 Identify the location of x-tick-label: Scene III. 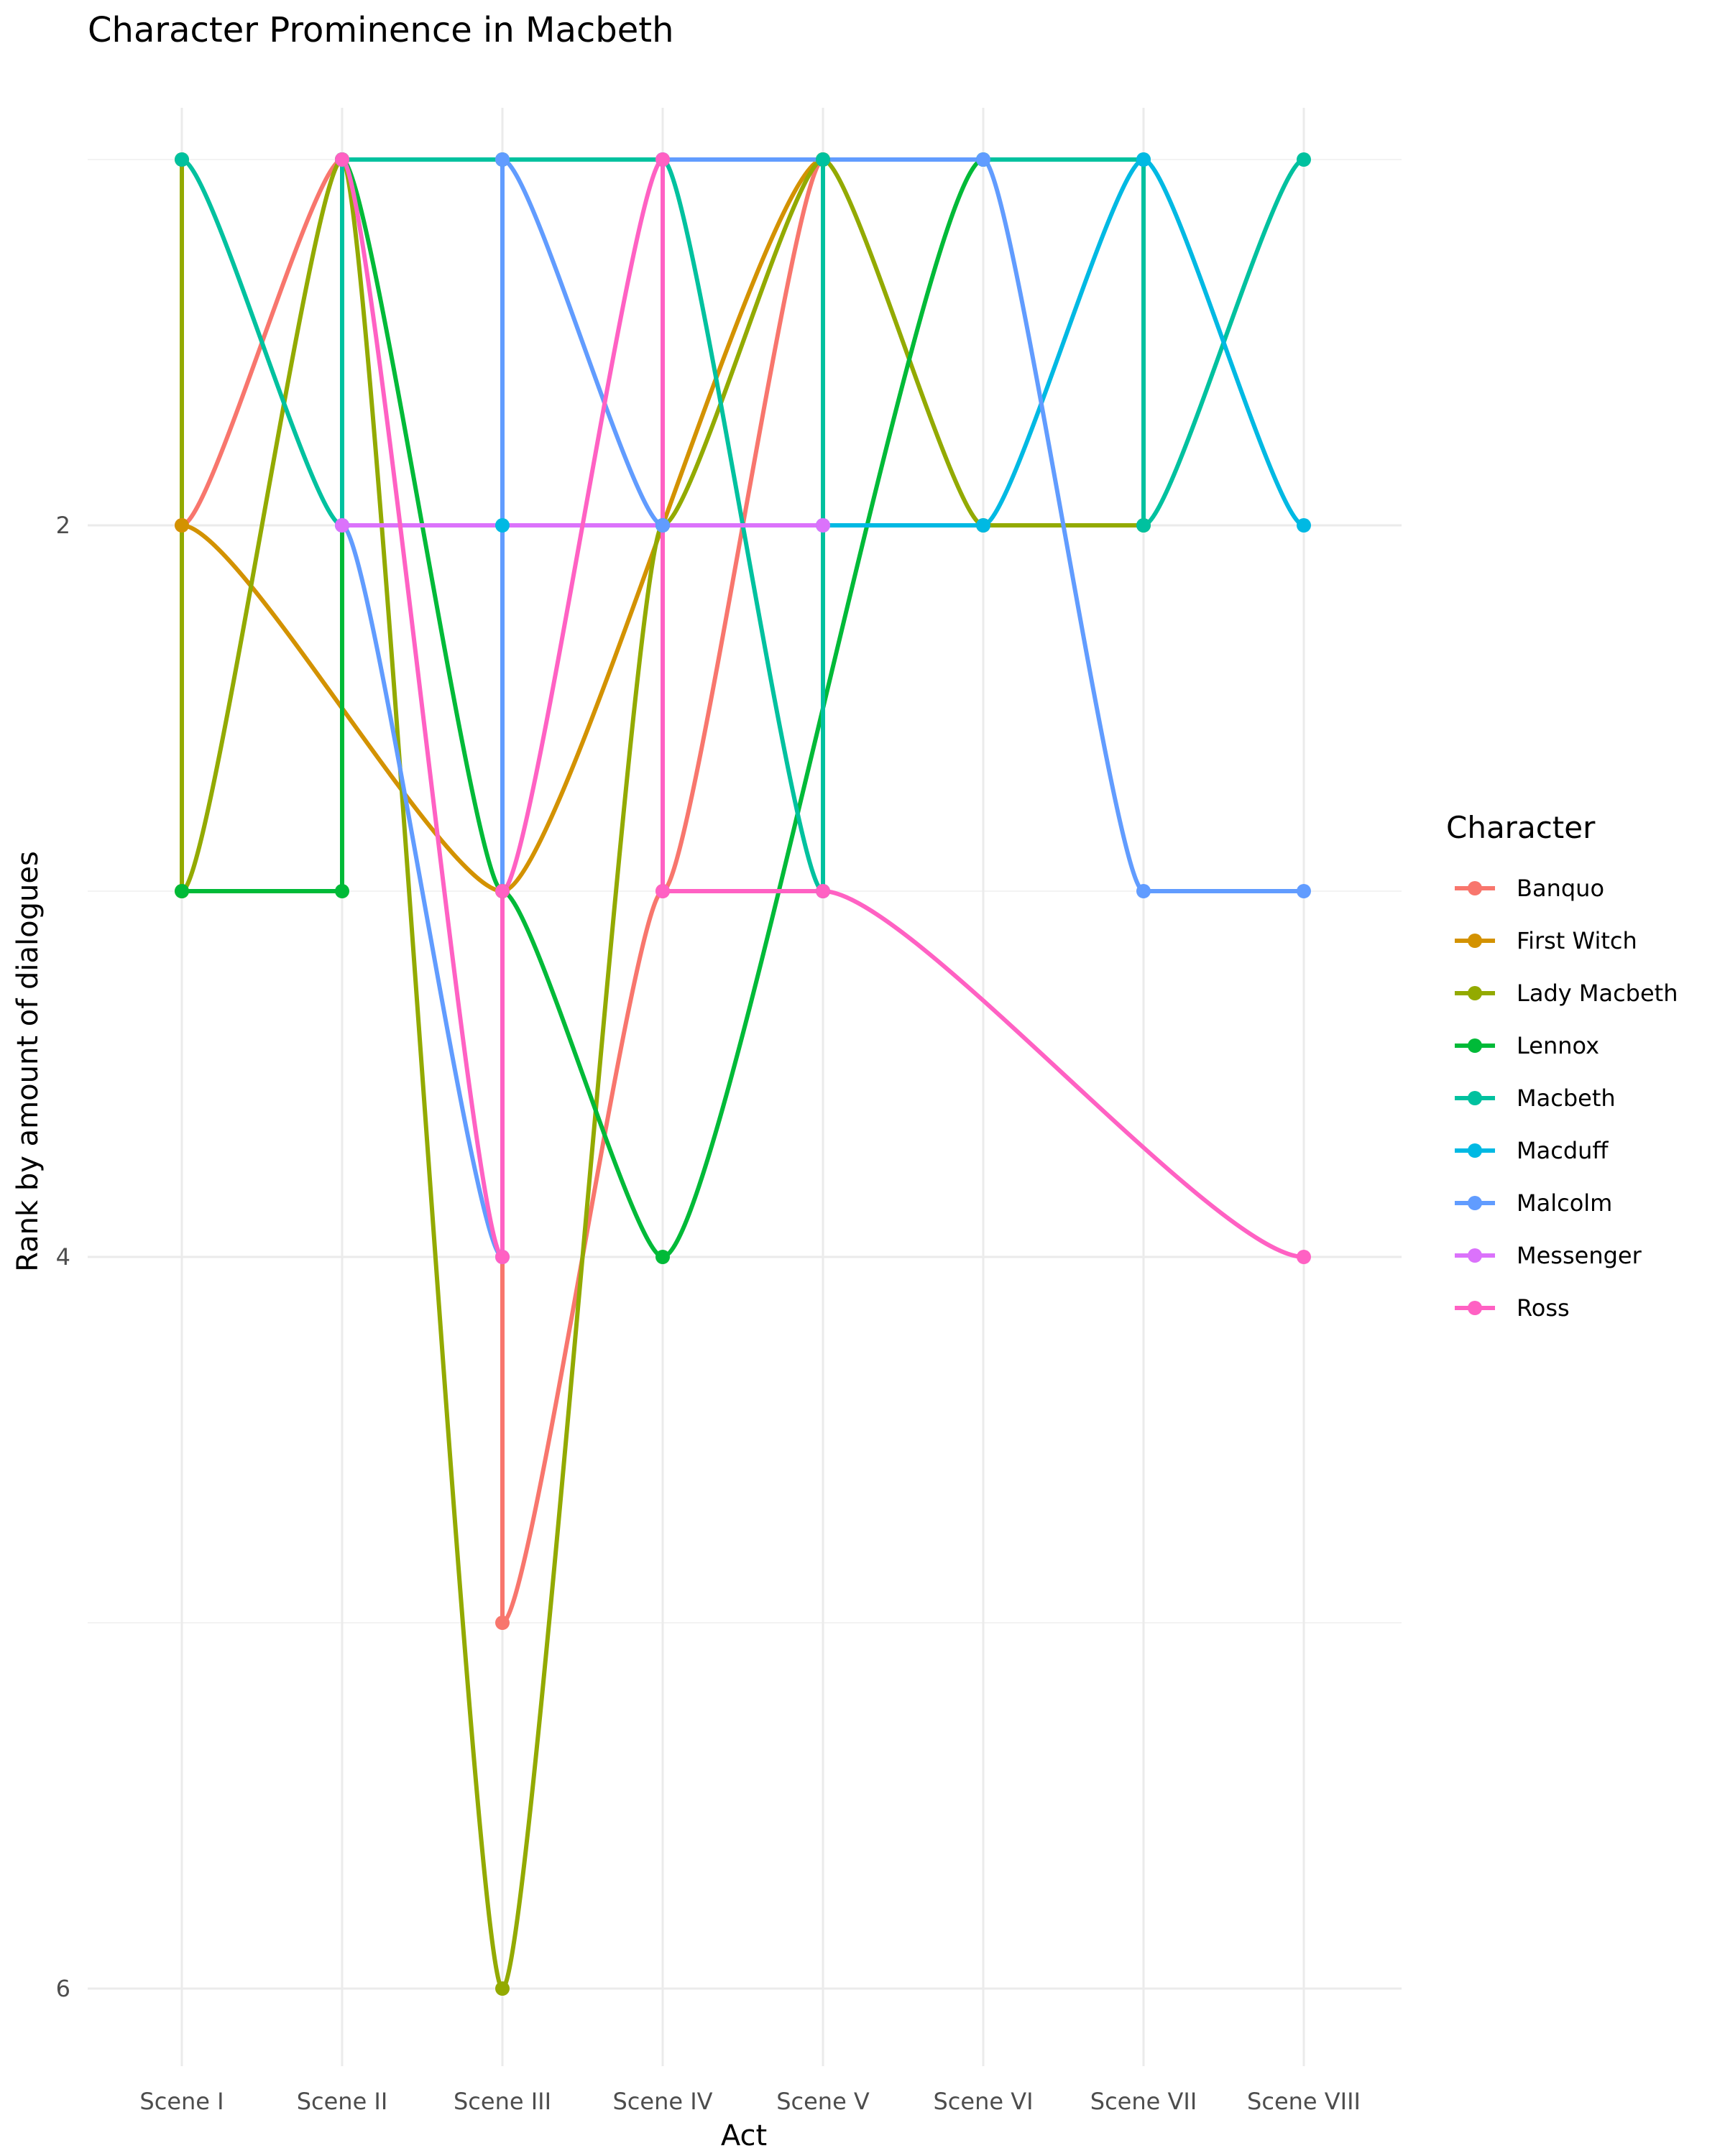
(502, 2102).